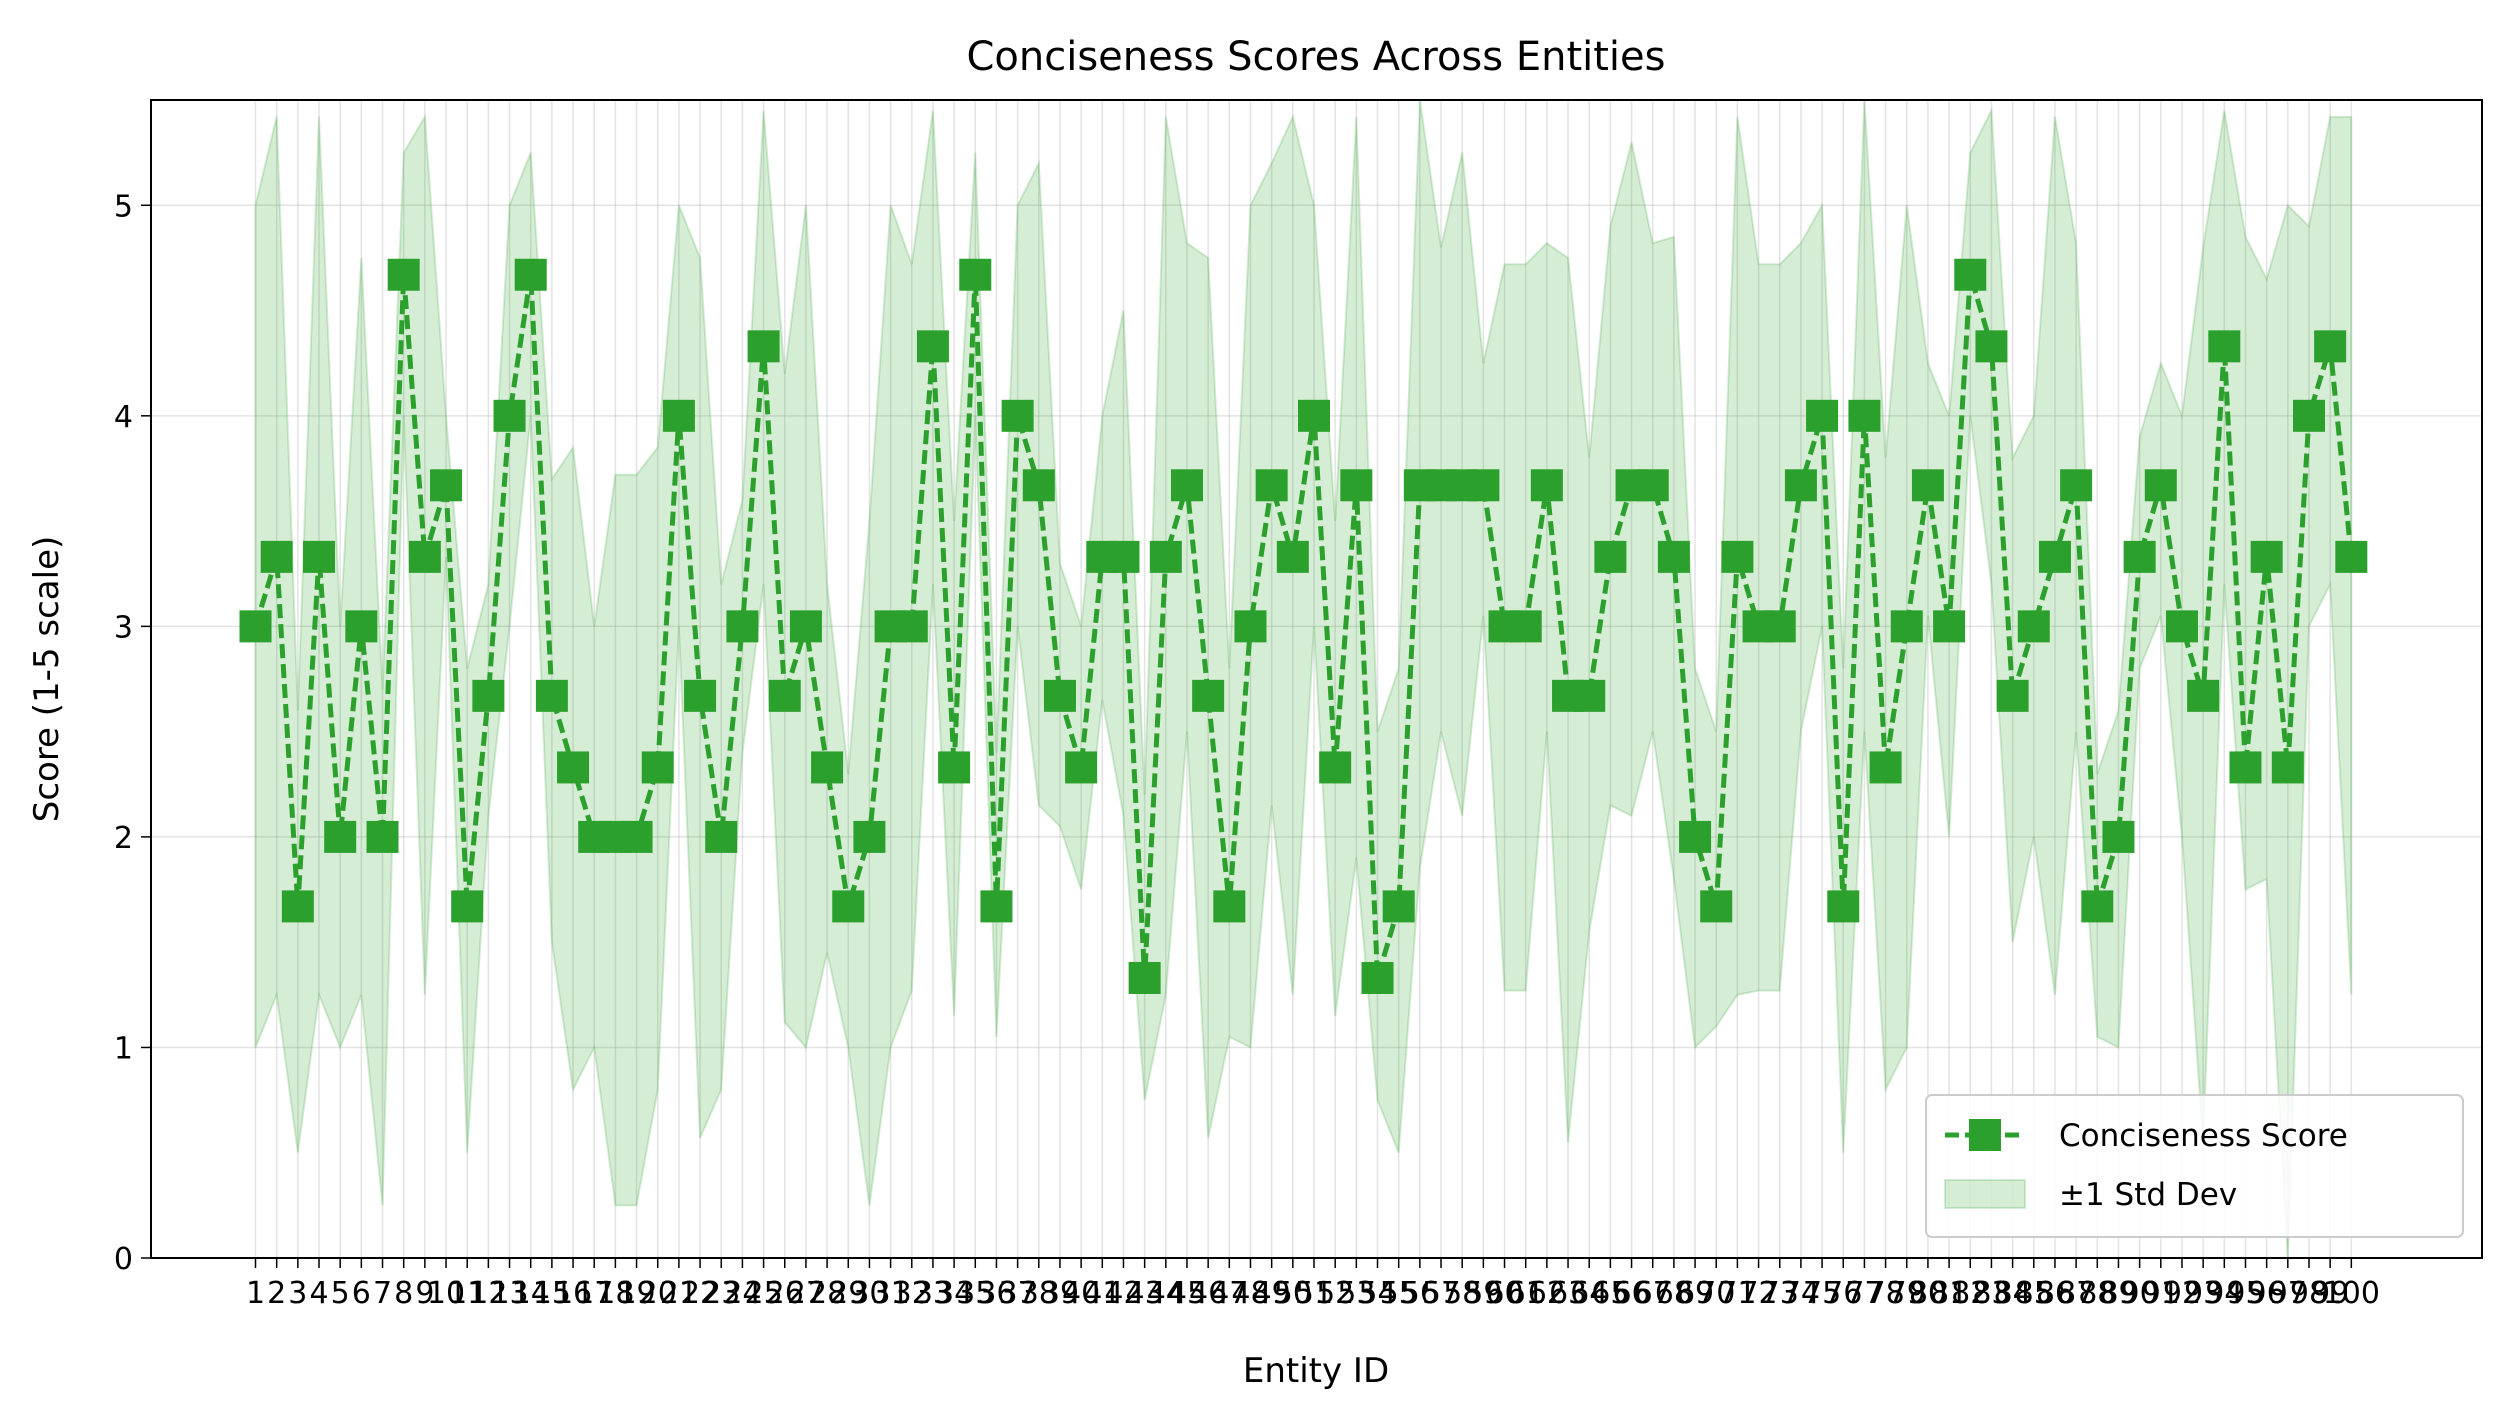 The height and width of the screenshot is (1420, 2505). What do you see at coordinates (132, 733) in the screenshot?
I see `y-axis-ticks: 0 1 2 3 4 5` at bounding box center [132, 733].